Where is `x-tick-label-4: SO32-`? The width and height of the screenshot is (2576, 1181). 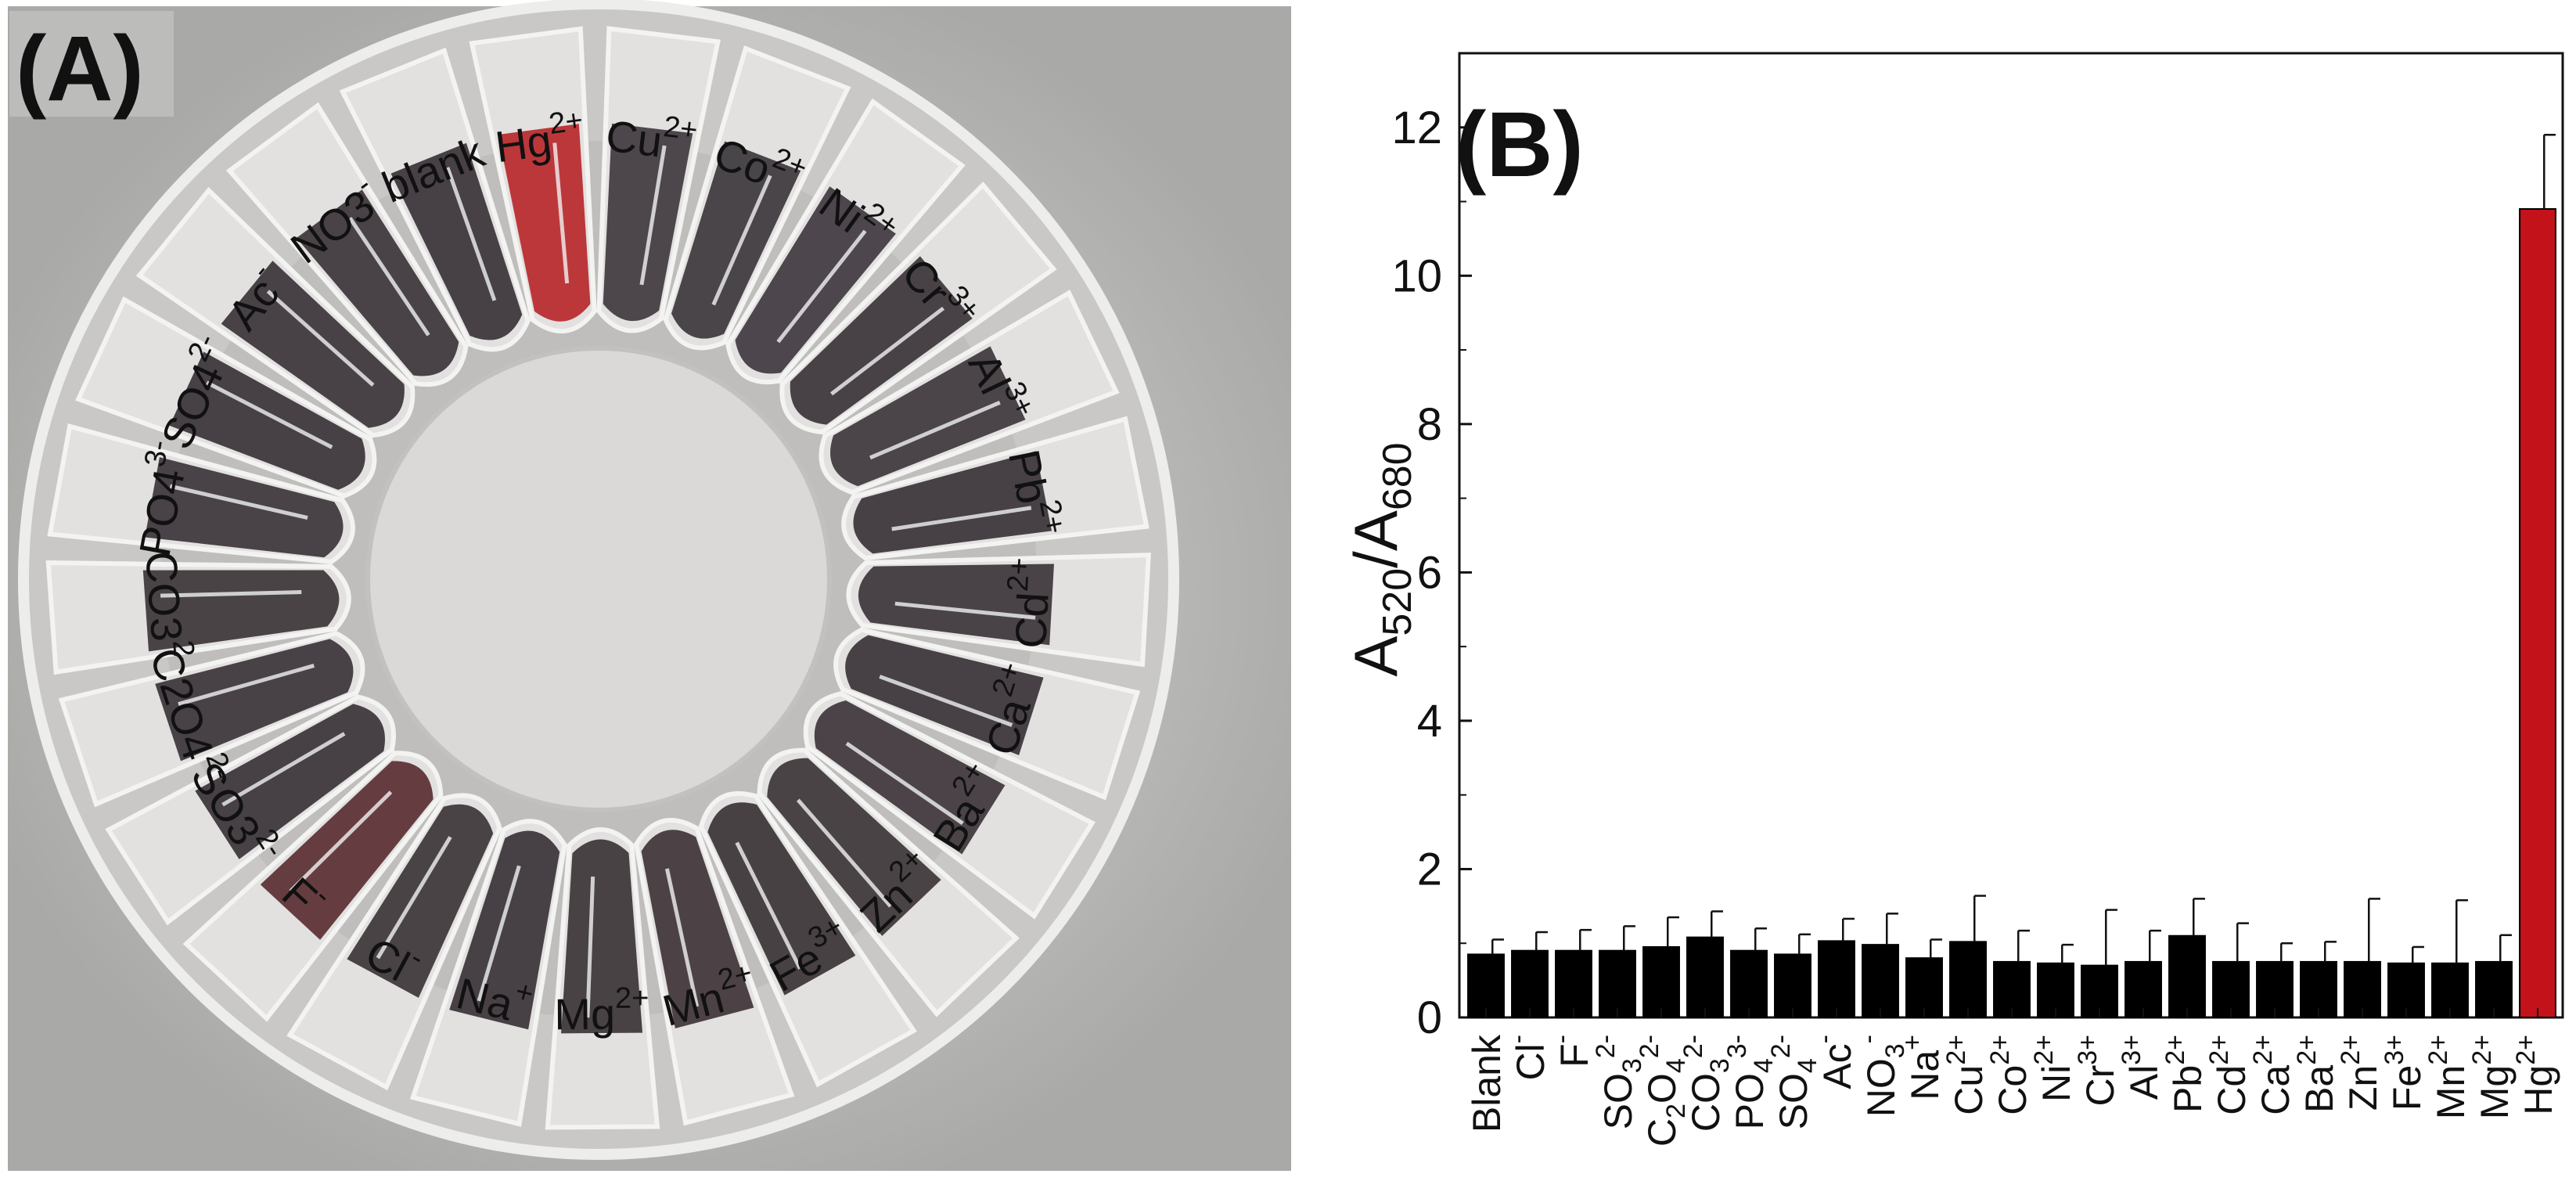 x-tick-label-4: SO32- is located at coordinates (1619, 1082).